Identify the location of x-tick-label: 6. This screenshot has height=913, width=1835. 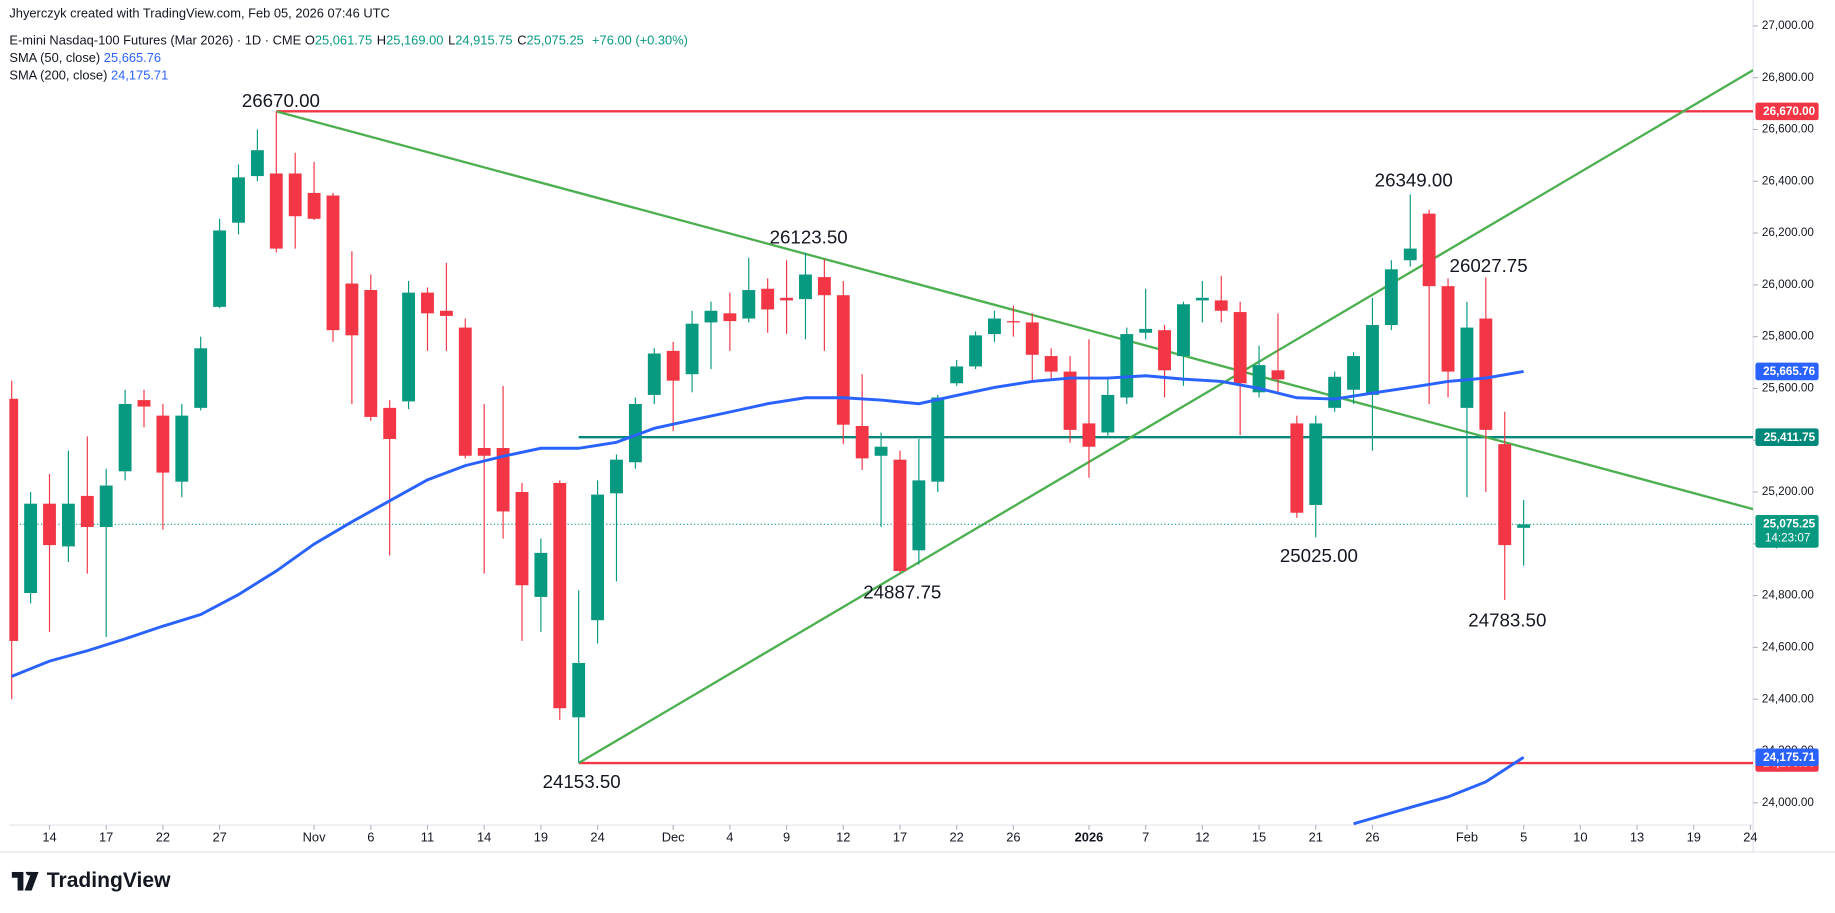
(370, 836).